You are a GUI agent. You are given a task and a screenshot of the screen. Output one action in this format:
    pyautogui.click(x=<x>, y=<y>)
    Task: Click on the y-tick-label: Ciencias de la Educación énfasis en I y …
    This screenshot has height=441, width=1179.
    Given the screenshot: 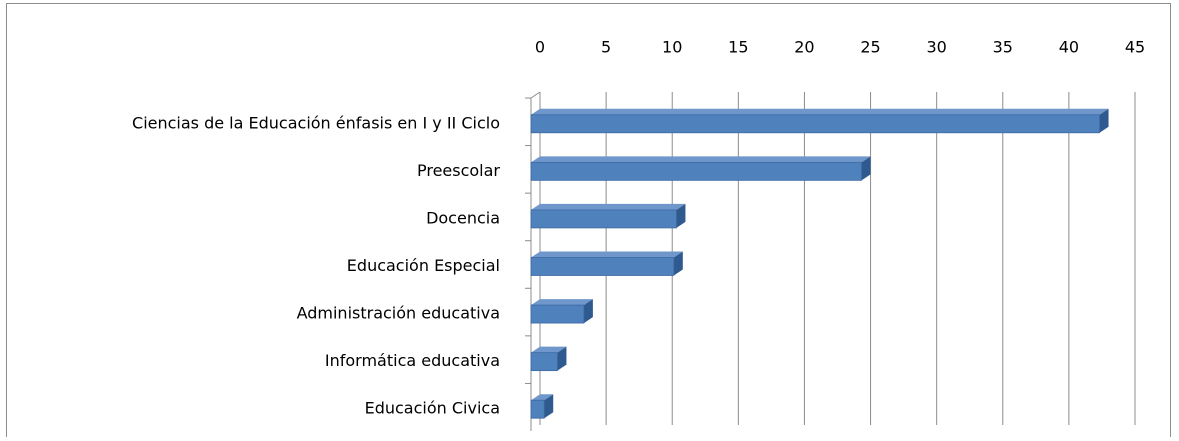 What is the action you would take?
    pyautogui.click(x=316, y=122)
    